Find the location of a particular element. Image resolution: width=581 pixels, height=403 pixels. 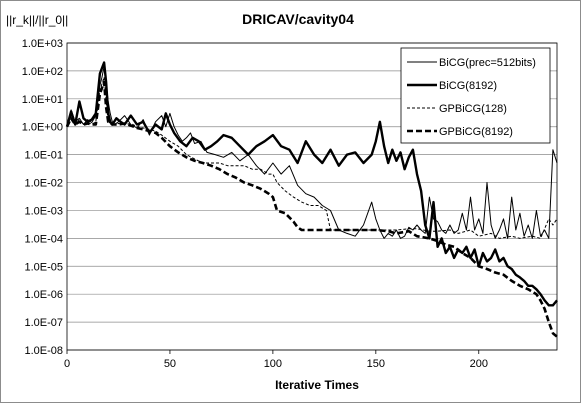

x-tick-label: 50 is located at coordinates (170, 364).